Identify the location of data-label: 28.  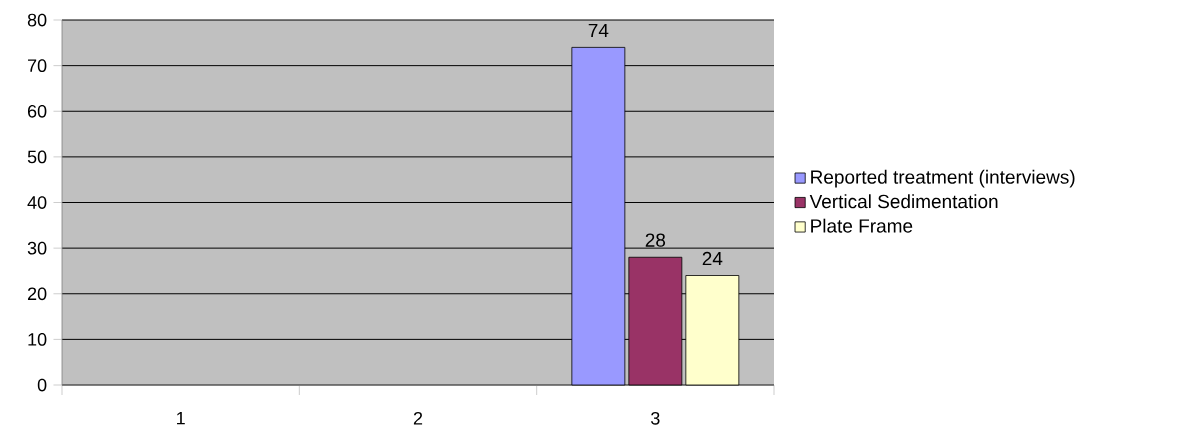
(655, 240).